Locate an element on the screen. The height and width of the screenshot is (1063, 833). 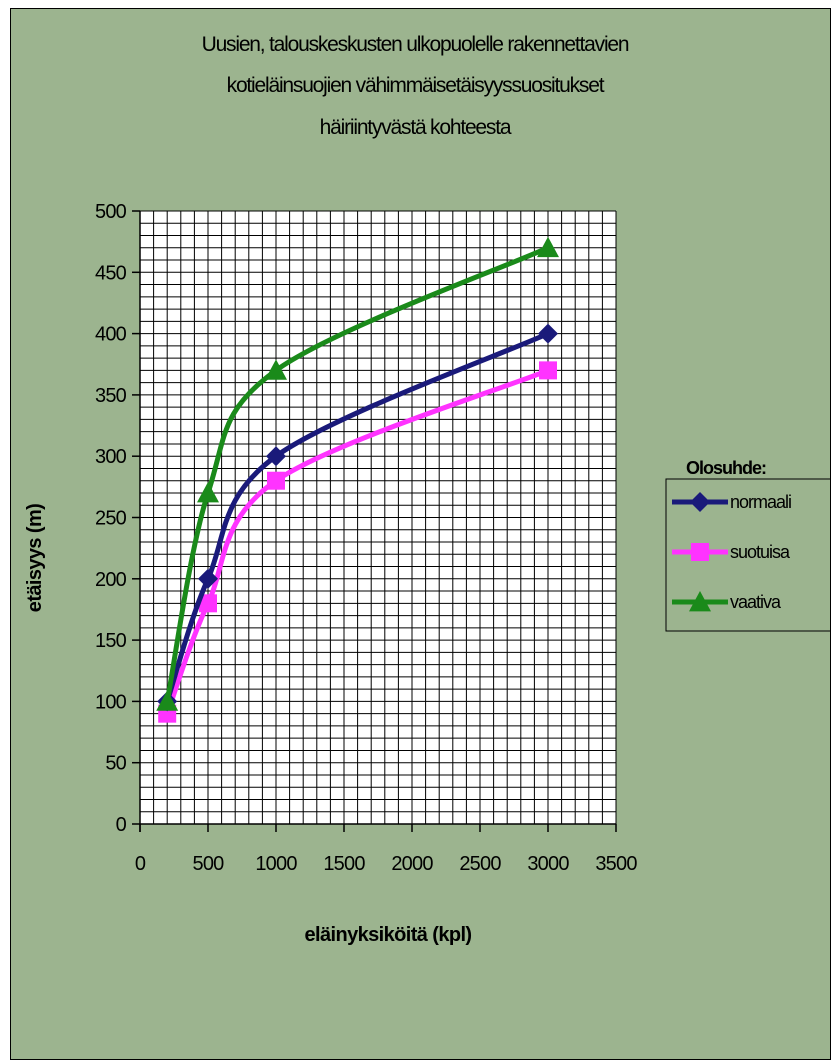
x-tick-label: 0 is located at coordinates (140, 864).